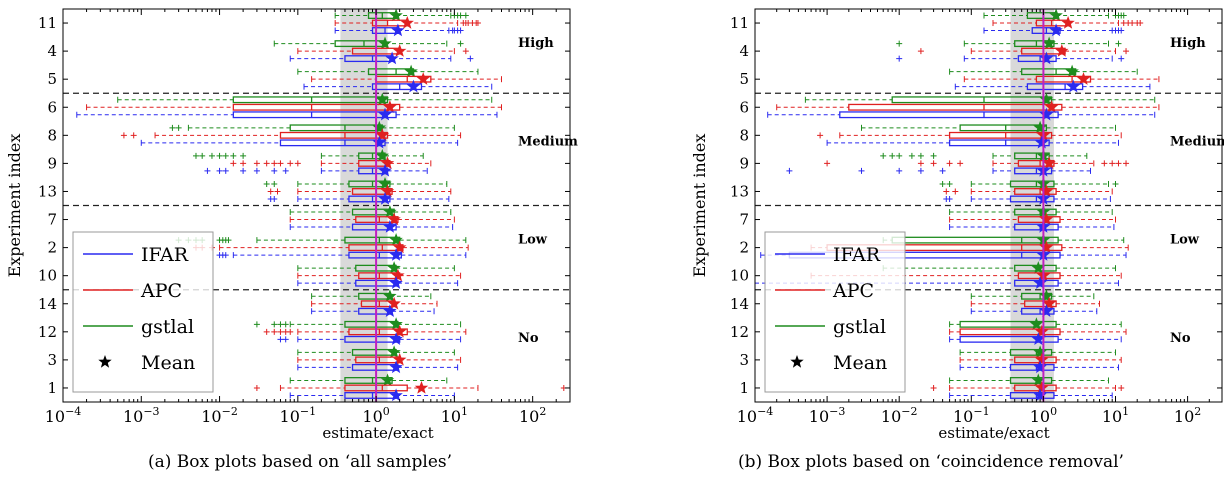 Image resolution: width=1224 pixels, height=494 pixels. What do you see at coordinates (755, 415) in the screenshot?
I see `x-tick-label: 10⁻⁴` at bounding box center [755, 415].